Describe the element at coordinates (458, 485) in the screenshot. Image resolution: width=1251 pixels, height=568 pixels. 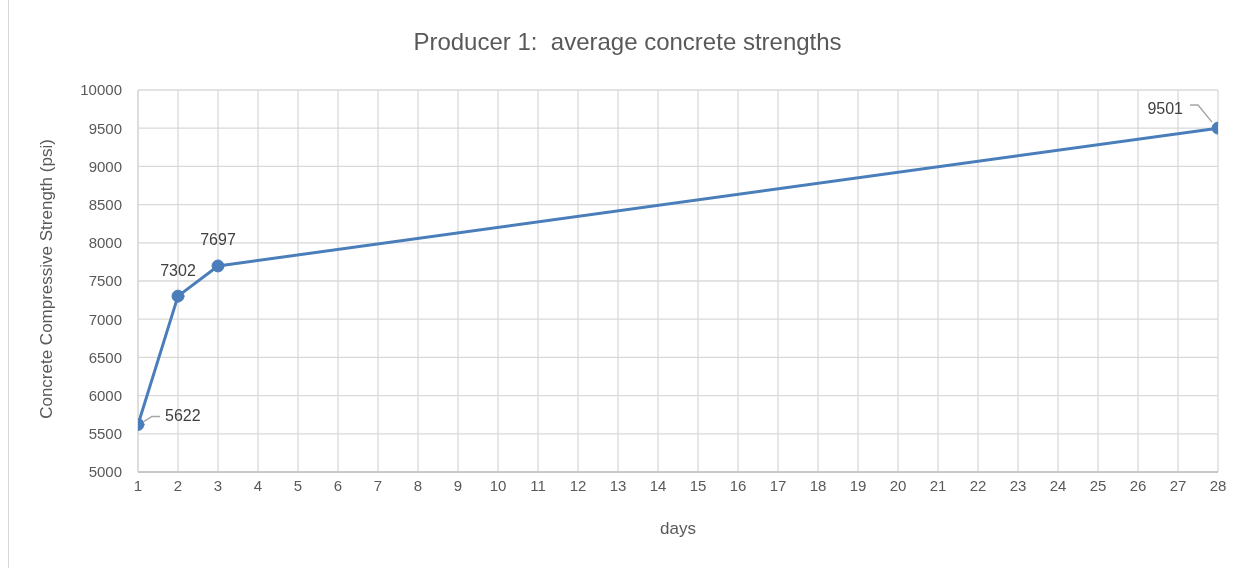
I see `x-tick-label: 9` at that location.